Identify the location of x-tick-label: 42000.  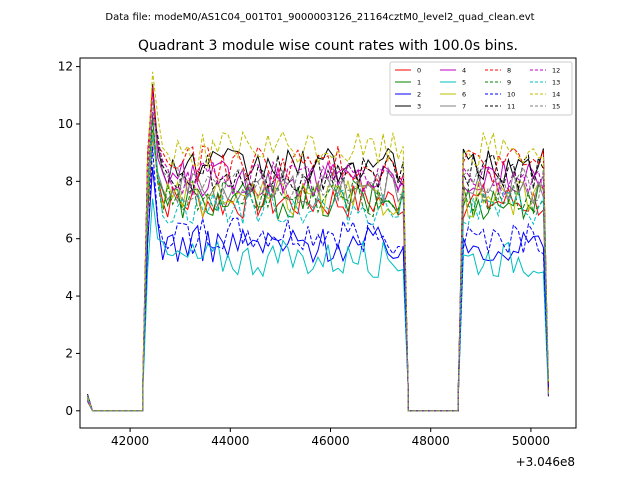
(130, 441).